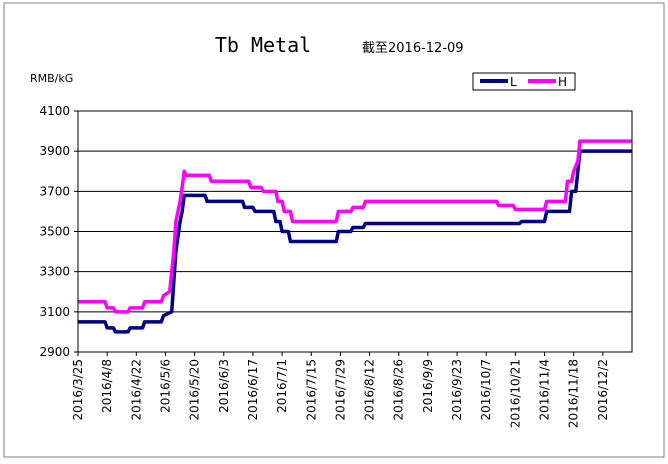 The width and height of the screenshot is (668, 464). I want to click on legend-box, so click(524, 81).